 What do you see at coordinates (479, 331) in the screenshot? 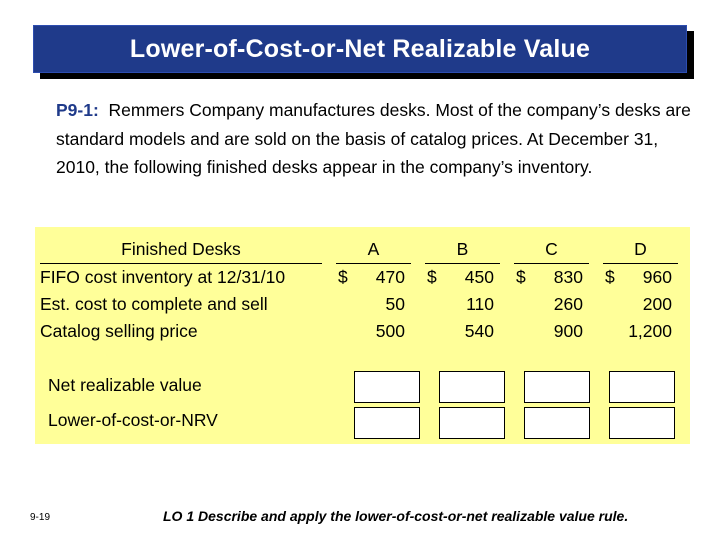
I see `cell-value: 540` at bounding box center [479, 331].